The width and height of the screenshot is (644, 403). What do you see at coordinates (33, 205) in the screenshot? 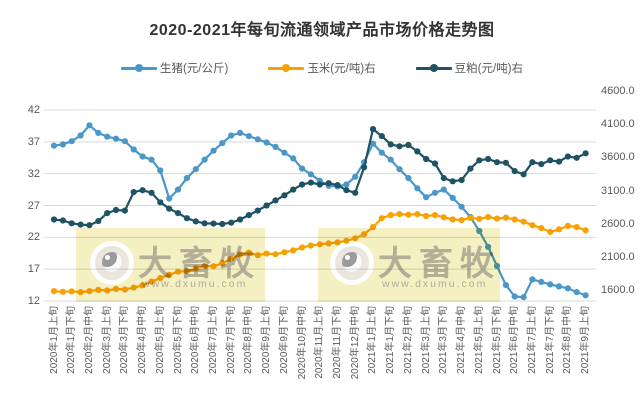
I see `left-axis-tick: 27` at bounding box center [33, 205].